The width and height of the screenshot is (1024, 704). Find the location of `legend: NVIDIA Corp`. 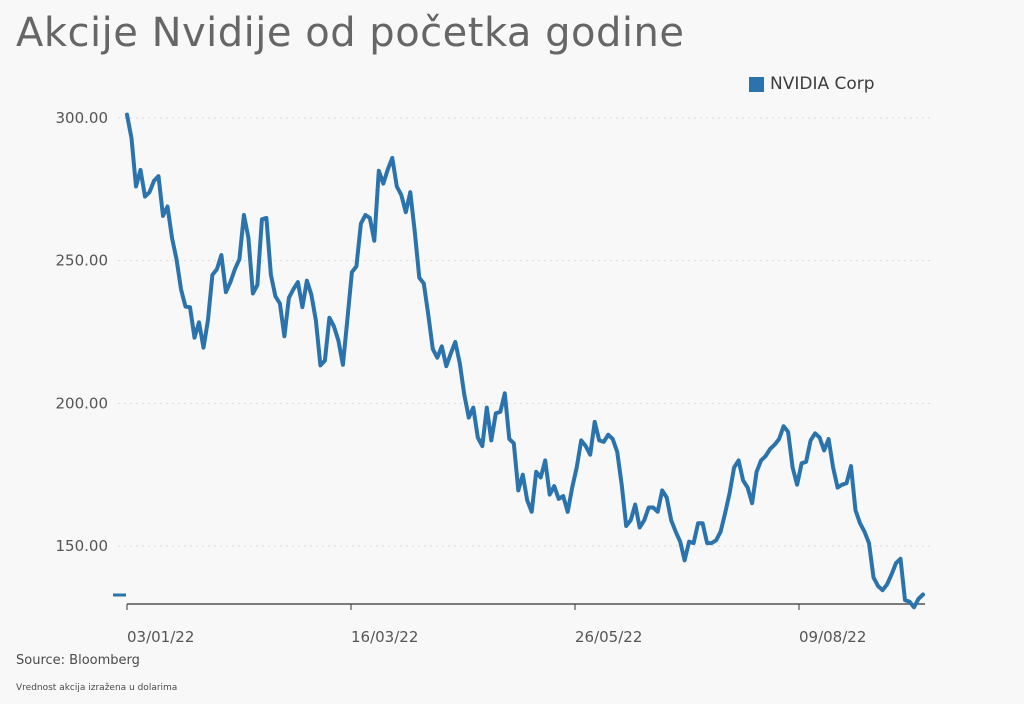

legend: NVIDIA Corp is located at coordinates (812, 84).